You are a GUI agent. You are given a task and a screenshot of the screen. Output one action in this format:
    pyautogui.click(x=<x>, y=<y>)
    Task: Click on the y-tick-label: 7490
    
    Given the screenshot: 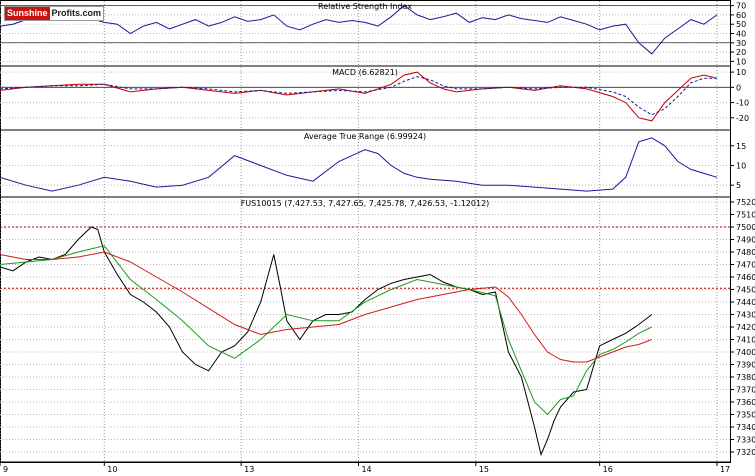 What is the action you would take?
    pyautogui.click(x=745, y=240)
    